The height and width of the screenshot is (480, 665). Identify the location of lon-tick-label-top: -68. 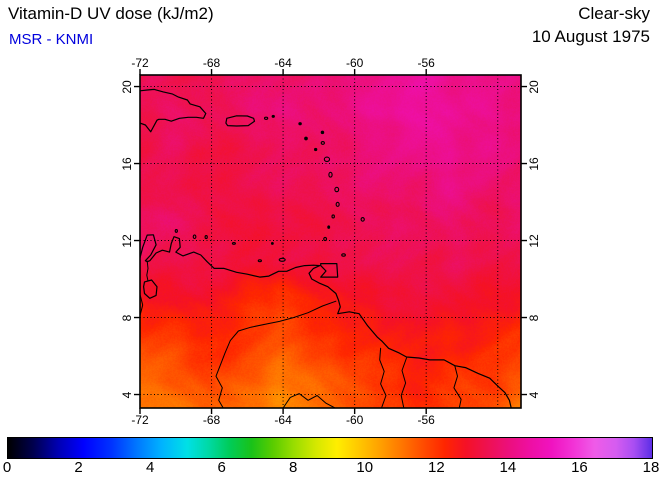
(211, 63).